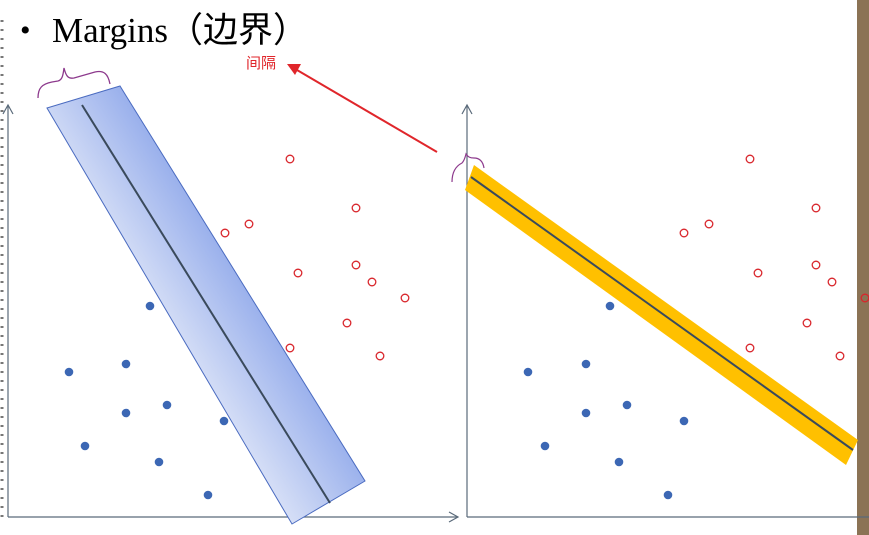 The image size is (869, 535). Describe the element at coordinates (261, 63) in the screenshot. I see `gap-annotation: 间隔` at that location.